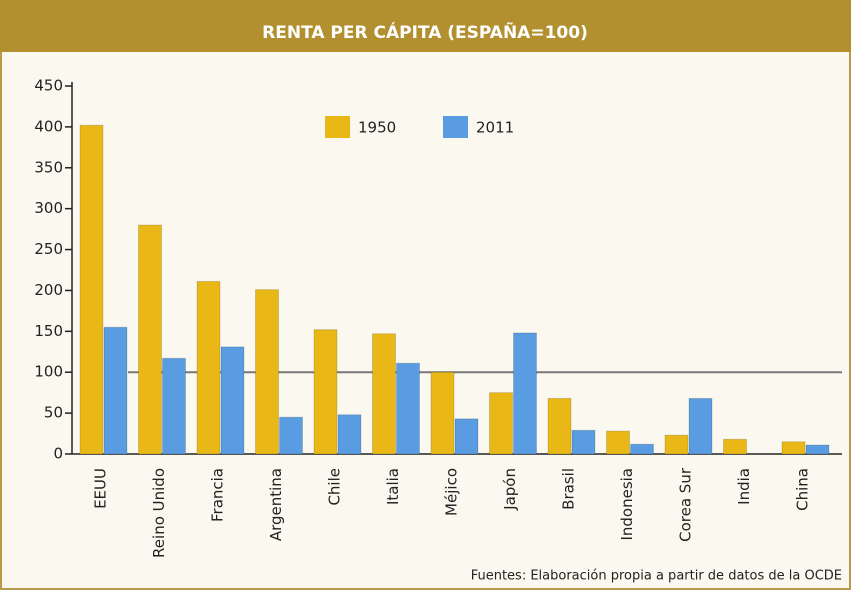 Image resolution: width=851 pixels, height=590 pixels. What do you see at coordinates (48, 167) in the screenshot?
I see `y-tick-label: 350` at bounding box center [48, 167].